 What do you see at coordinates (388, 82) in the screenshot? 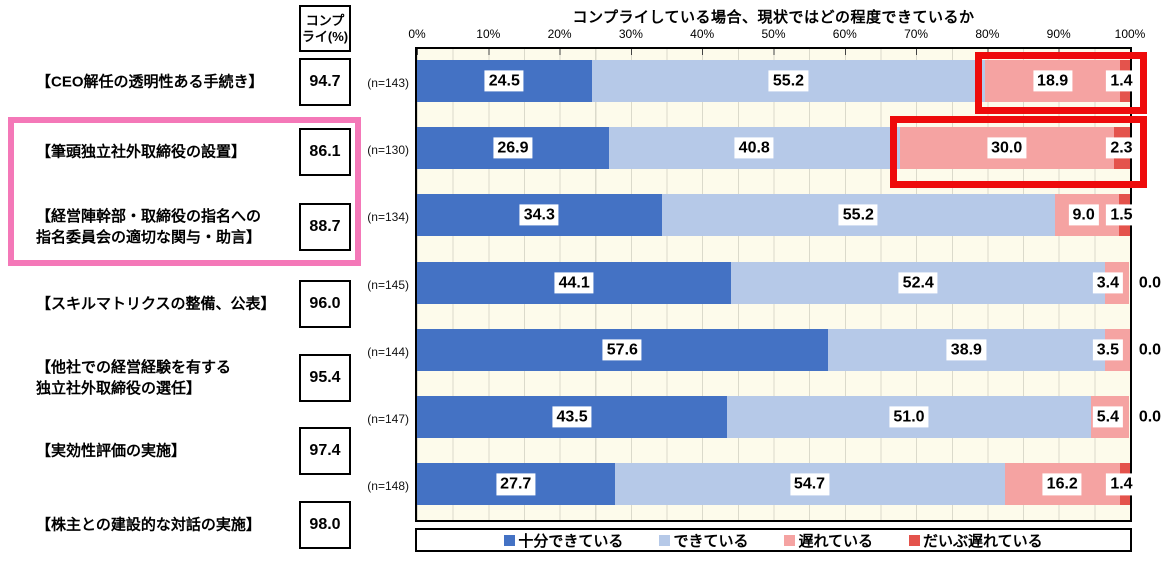
I see `n-count: (n=143)` at bounding box center [388, 82].